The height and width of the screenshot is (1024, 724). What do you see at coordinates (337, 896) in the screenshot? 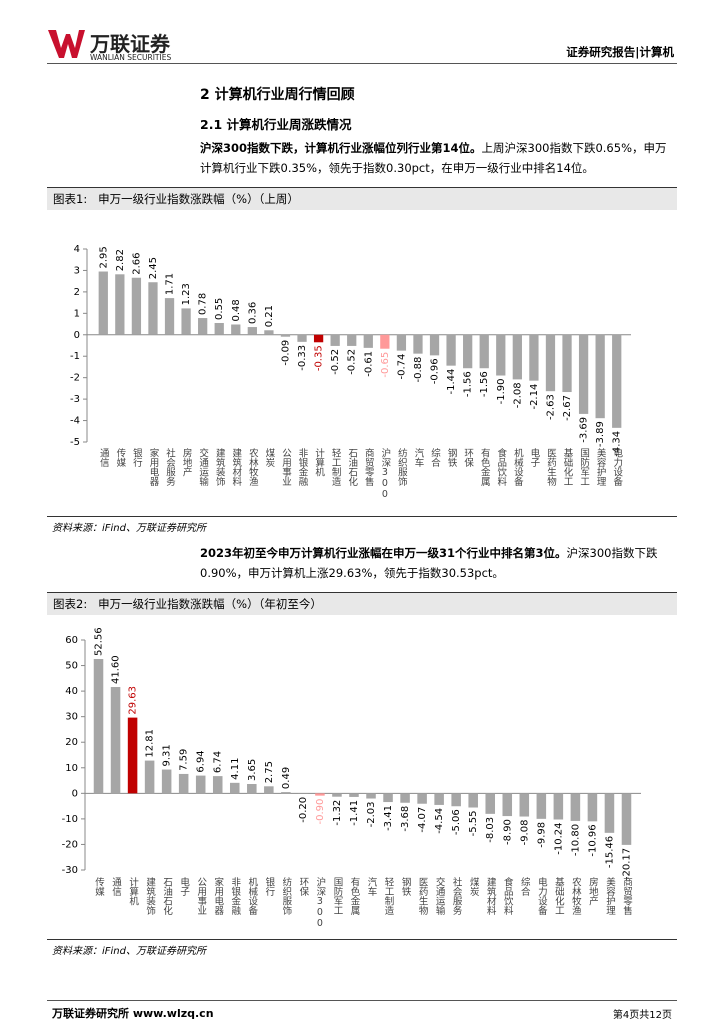
I see `x-tick-label: 国防军工` at bounding box center [337, 896].